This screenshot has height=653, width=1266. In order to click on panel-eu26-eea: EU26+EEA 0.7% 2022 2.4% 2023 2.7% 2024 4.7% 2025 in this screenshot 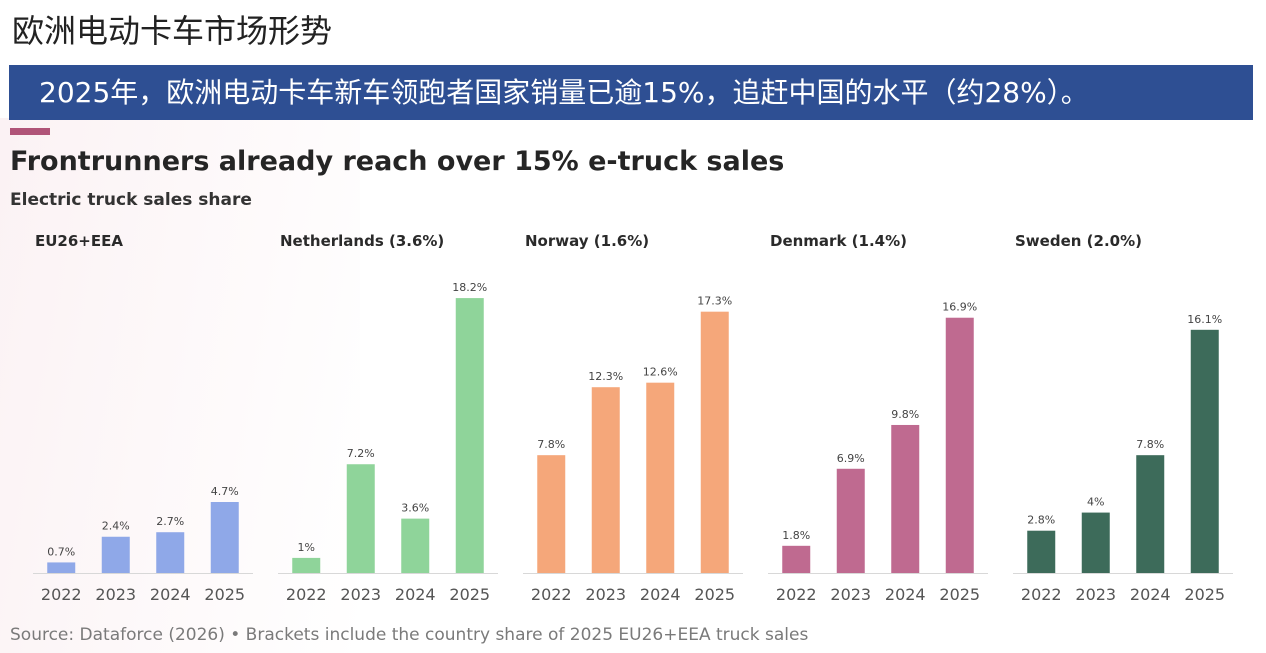, I will do `click(143, 418)`.